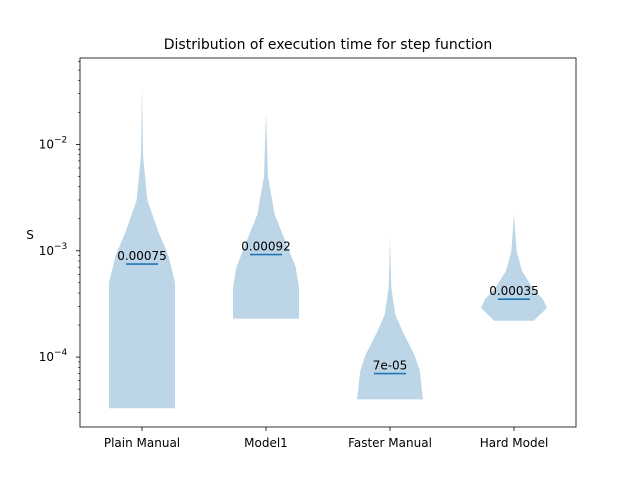  I want to click on median-label: 0.00075, so click(142, 256).